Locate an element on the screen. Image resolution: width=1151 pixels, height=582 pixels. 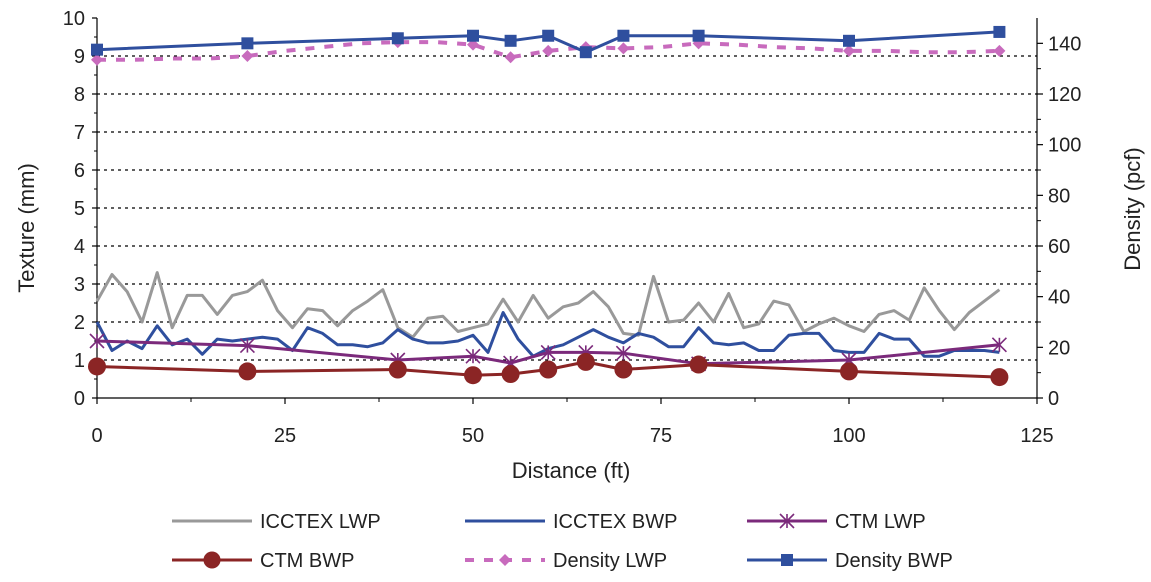
legend-label: Density BWP is located at coordinates (894, 561).